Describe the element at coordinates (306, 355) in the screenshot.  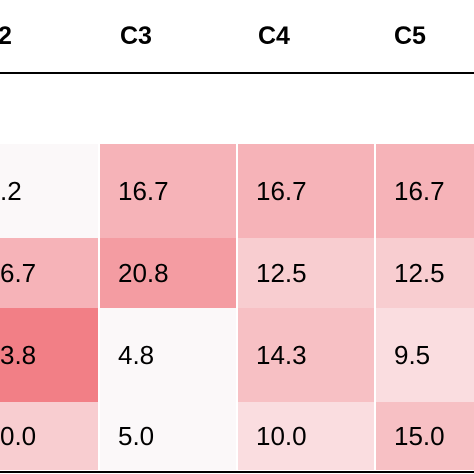
I see `heatmap-cell: 14.3` at that location.